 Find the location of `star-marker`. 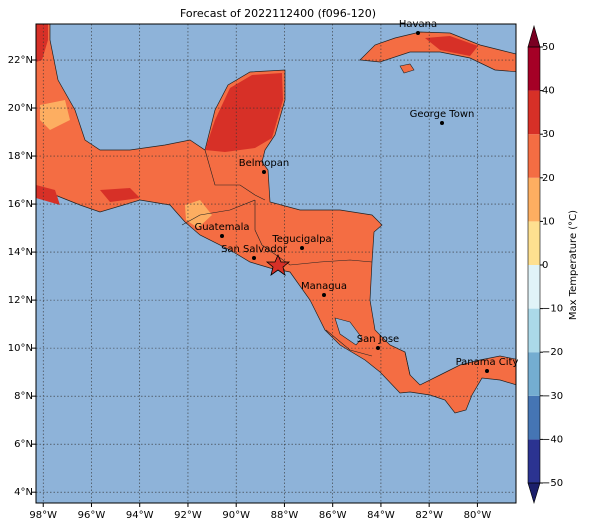

star-marker is located at coordinates (278, 264).